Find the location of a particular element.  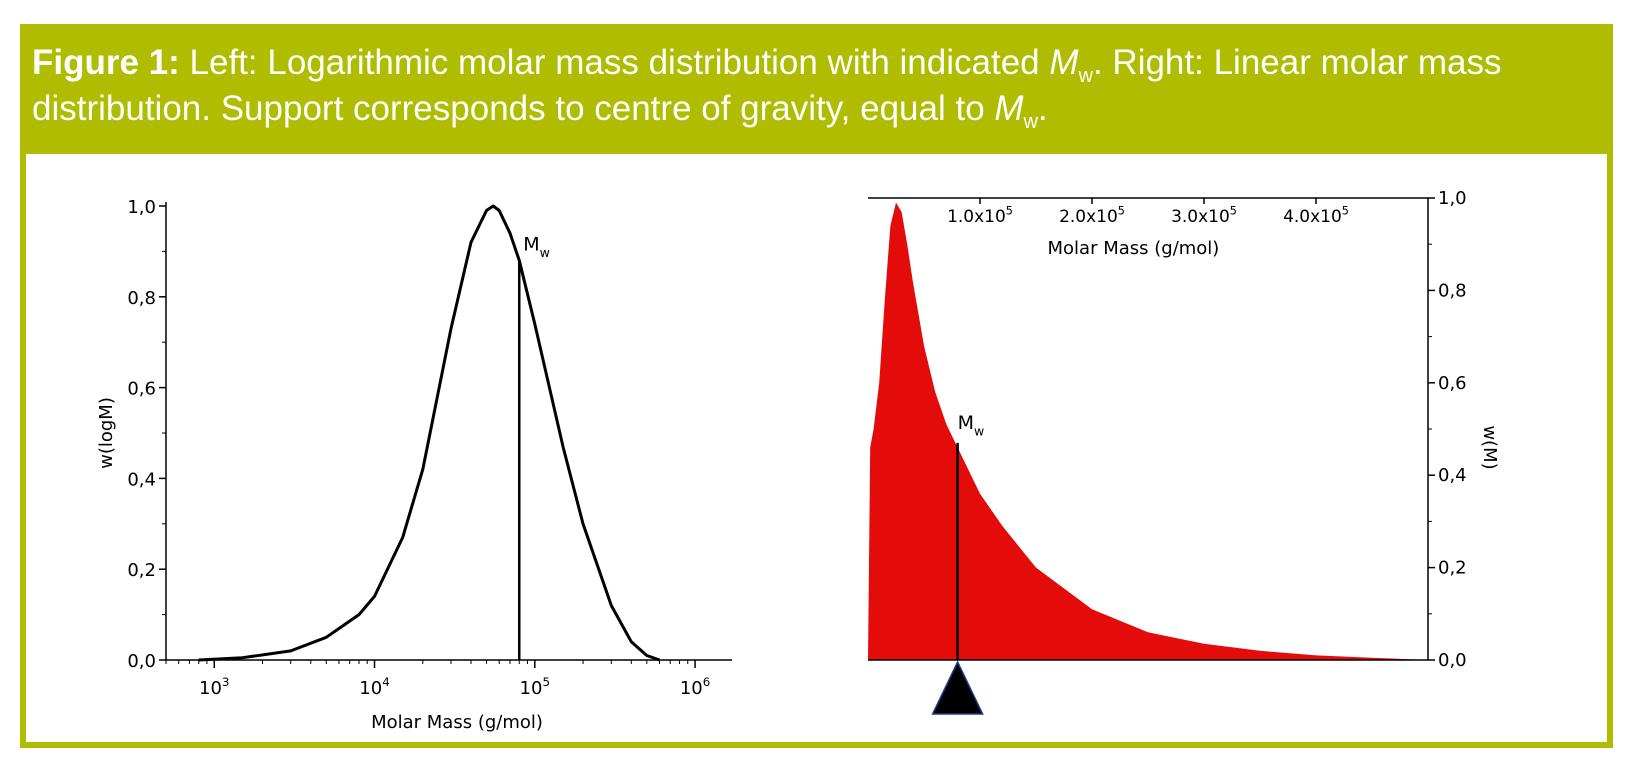

right-y-tick-label: 0,8 is located at coordinates (1452, 290).